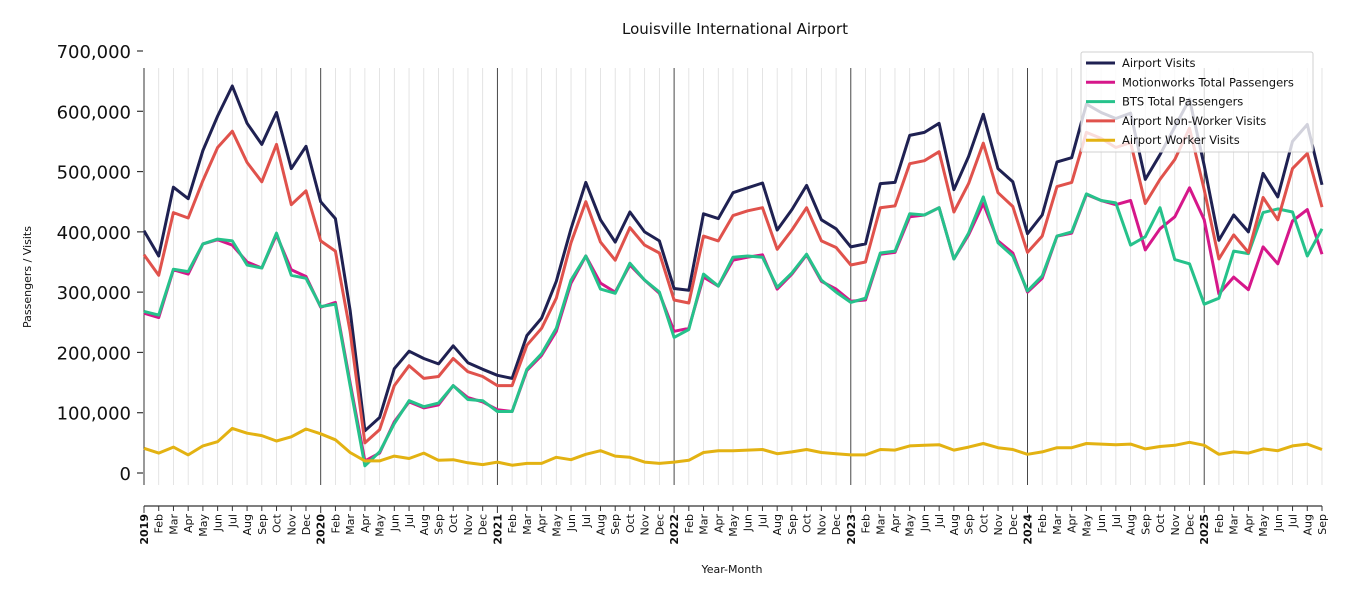 The height and width of the screenshot is (600, 1350). Describe the element at coordinates (94, 112) in the screenshot. I see `y-tick-label: 600,000` at that location.